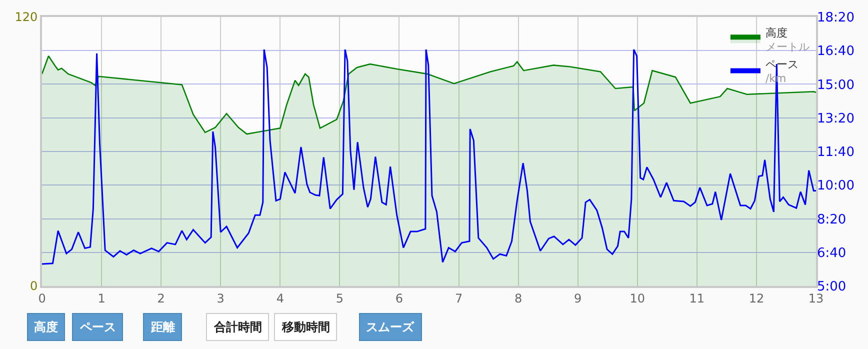  What do you see at coordinates (835, 186) in the screenshot?
I see `y2-tick-label: 10:00` at bounding box center [835, 186].